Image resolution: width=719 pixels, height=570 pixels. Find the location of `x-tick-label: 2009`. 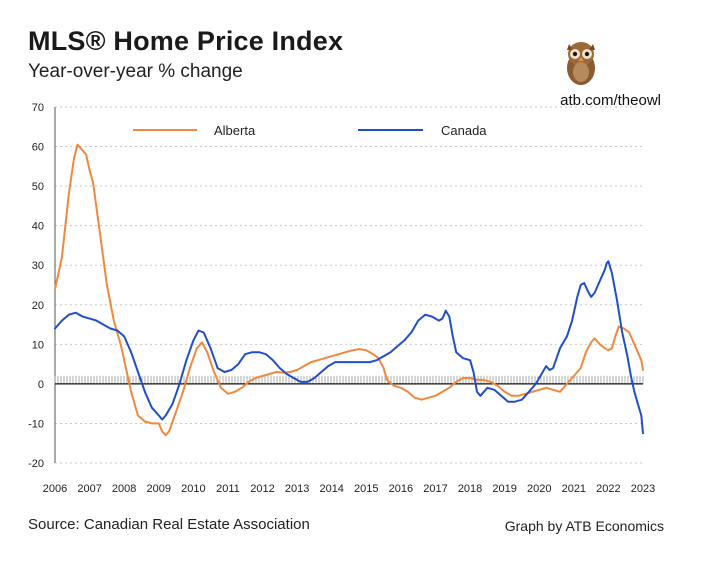

x-tick-label: 2009 is located at coordinates (159, 489).